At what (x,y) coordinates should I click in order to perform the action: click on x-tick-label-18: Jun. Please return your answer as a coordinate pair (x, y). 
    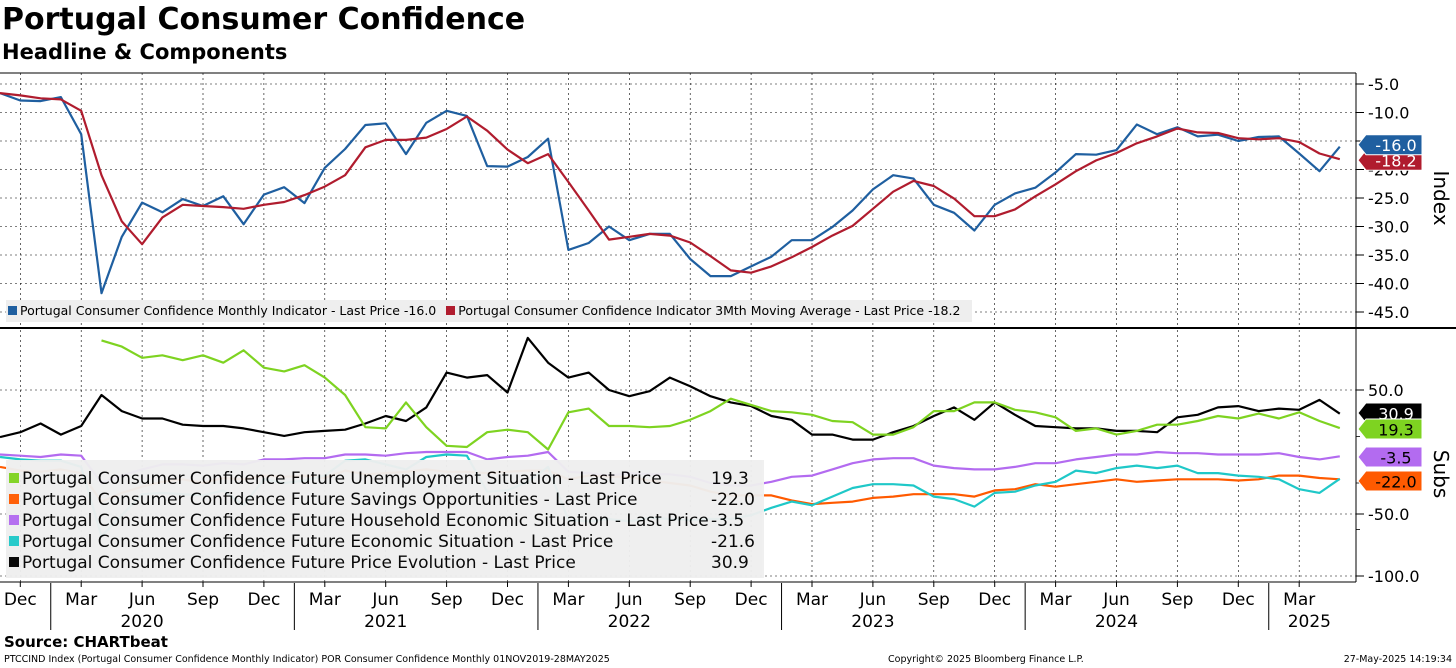
    Looking at the image, I should click on (1116, 600).